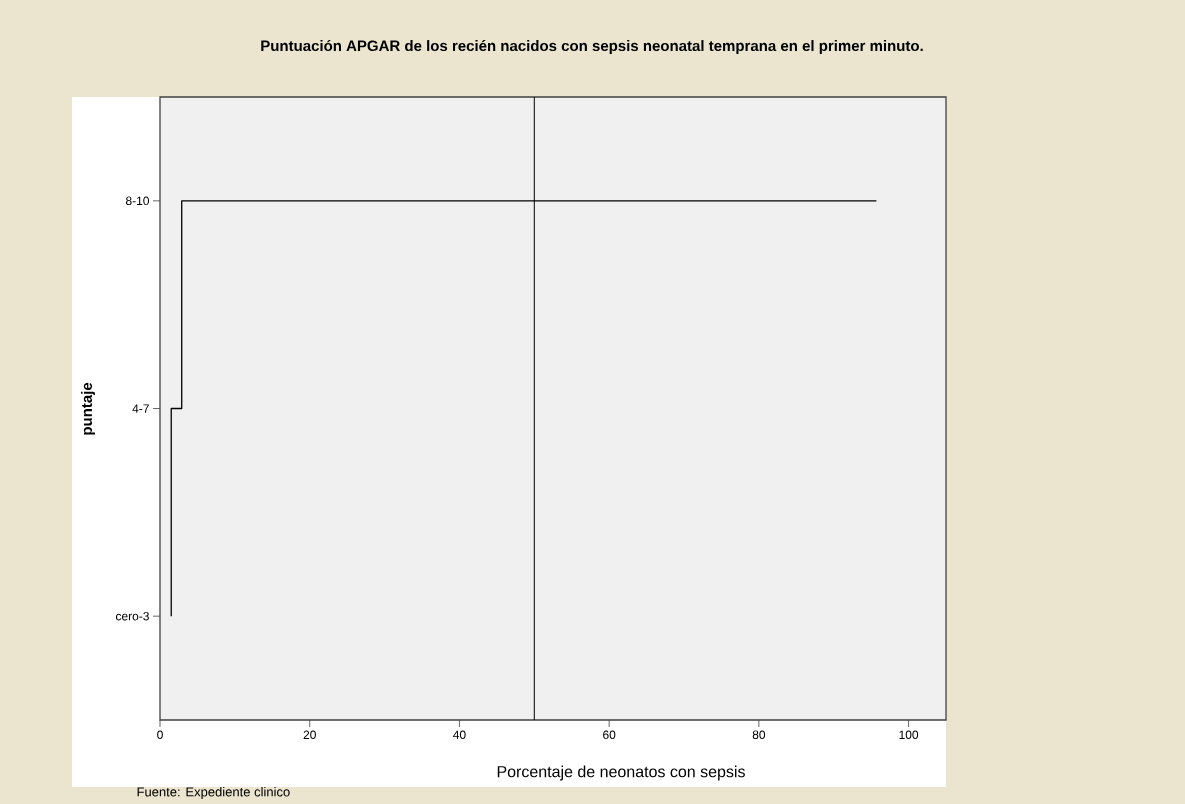 Image resolution: width=1185 pixels, height=804 pixels. What do you see at coordinates (609, 735) in the screenshot?
I see `x-tick-label: 60` at bounding box center [609, 735].